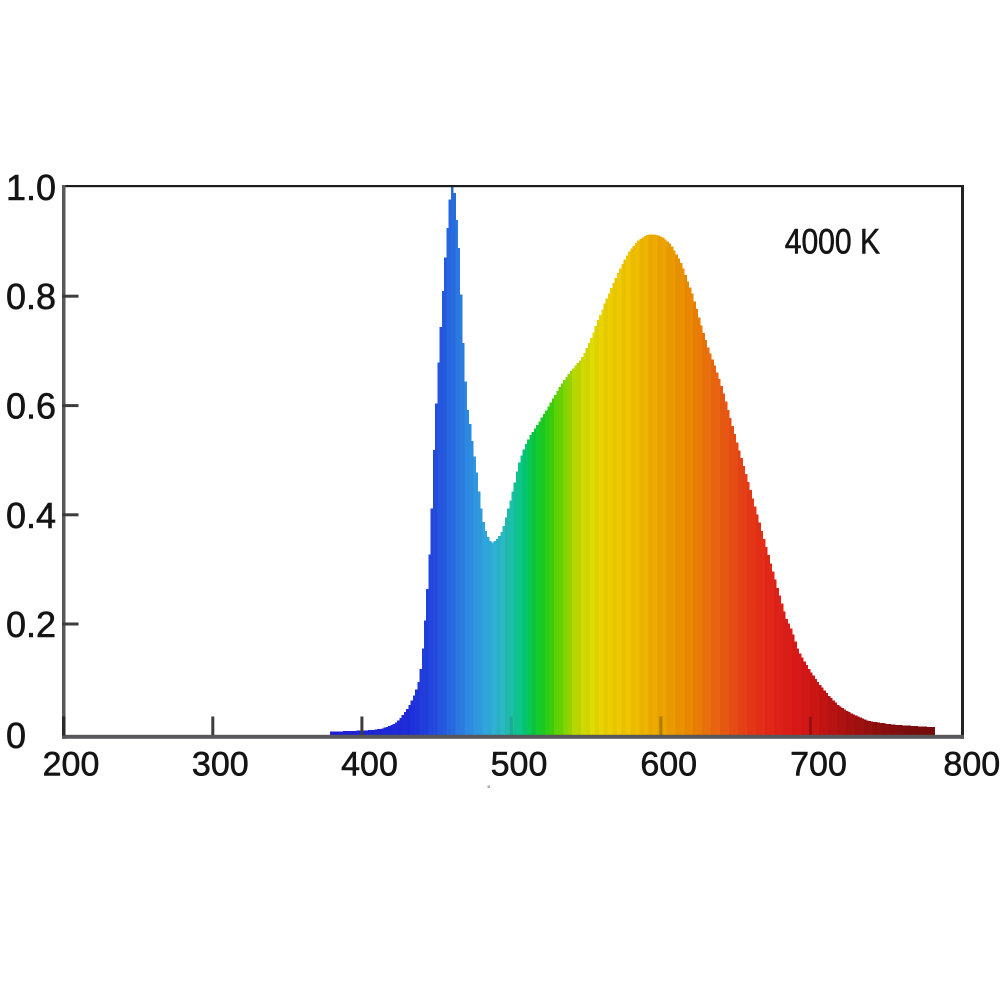  Describe the element at coordinates (31, 406) in the screenshot. I see `svg-text: 0.6` at that location.